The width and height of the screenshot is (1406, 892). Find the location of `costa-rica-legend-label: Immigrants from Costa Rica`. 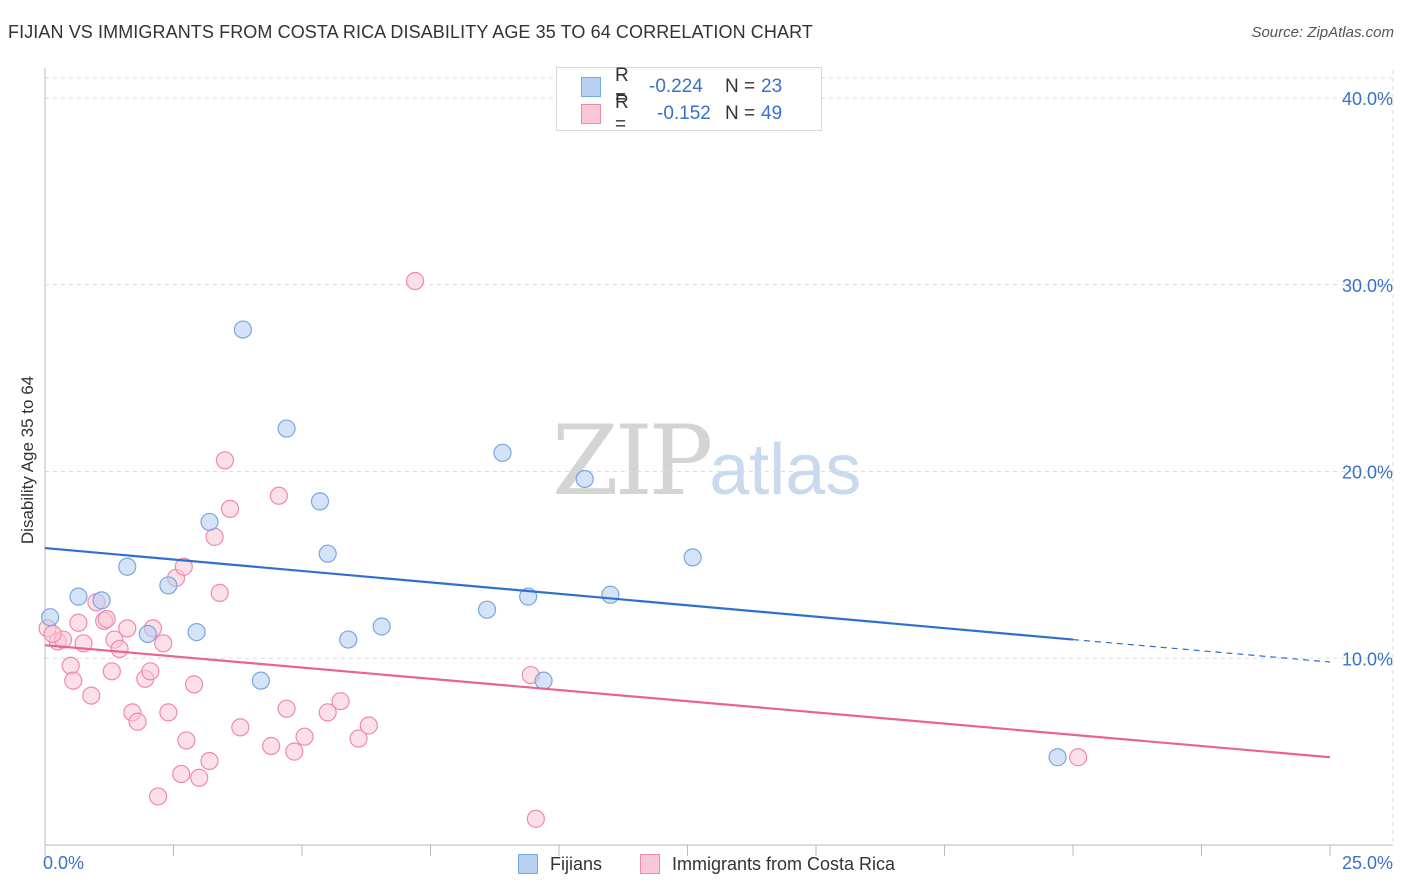

costa-rica-legend-label: Immigrants from Costa Rica is located at coordinates (784, 863).